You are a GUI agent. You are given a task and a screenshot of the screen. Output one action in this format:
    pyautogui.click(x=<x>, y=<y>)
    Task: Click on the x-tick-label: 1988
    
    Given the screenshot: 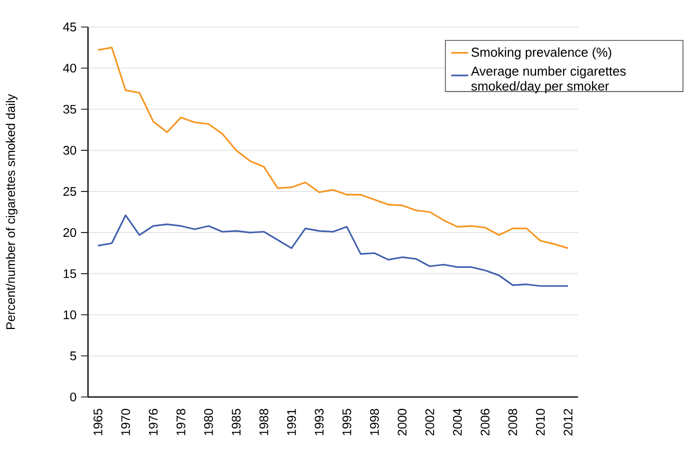 What is the action you would take?
    pyautogui.click(x=263, y=422)
    